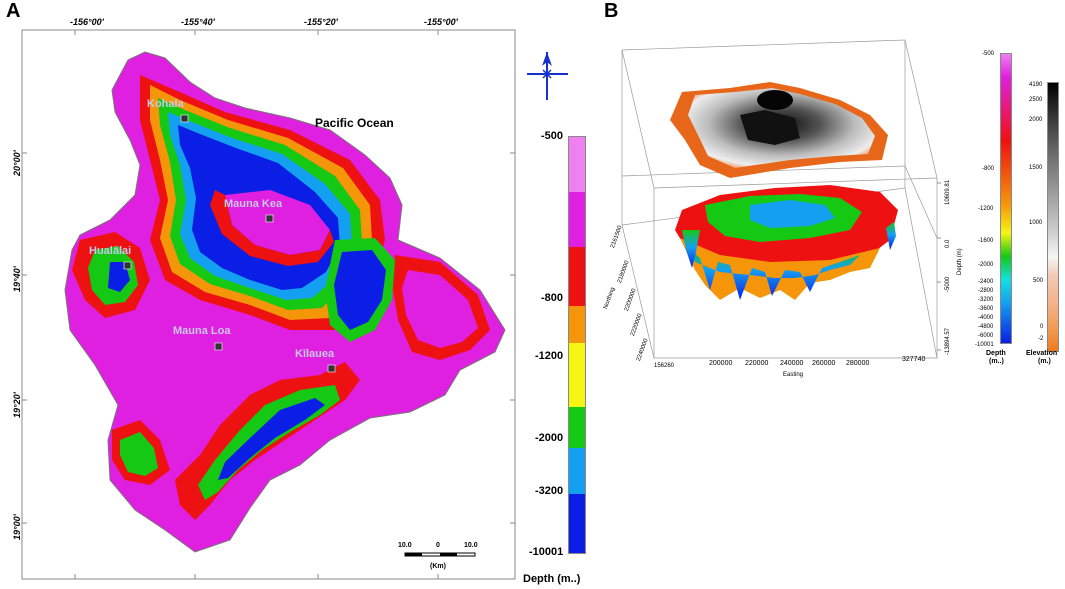 The image size is (1065, 589). I want to click on surface-3d-sides, so click(789, 245).